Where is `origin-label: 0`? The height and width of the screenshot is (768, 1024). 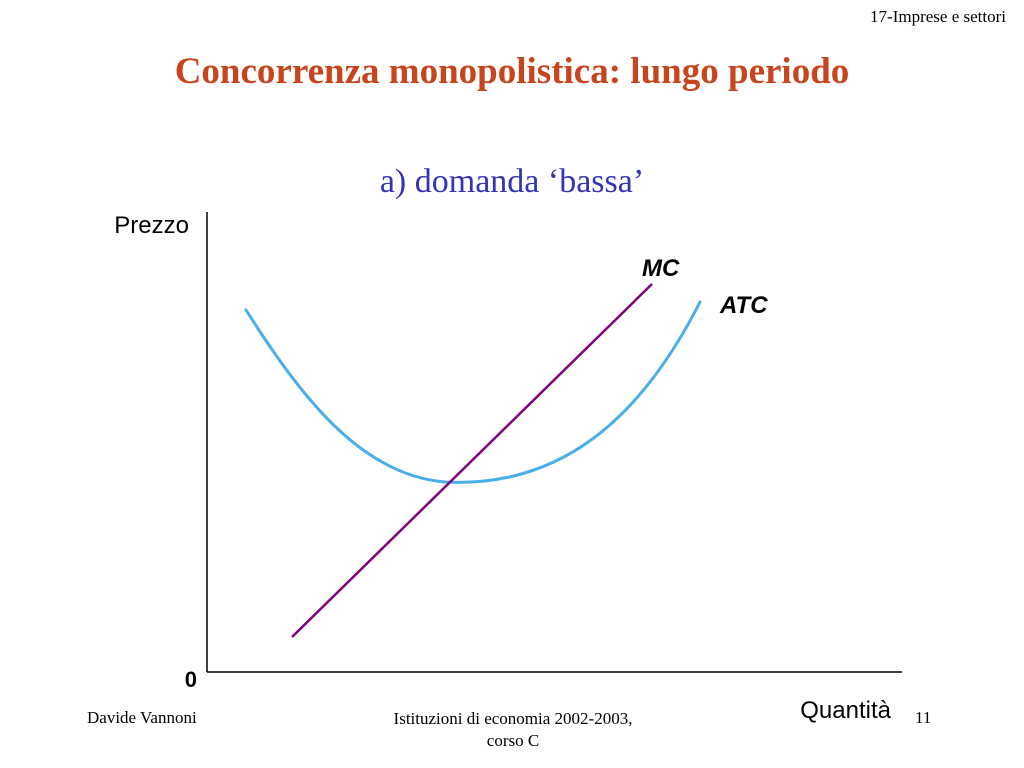 origin-label: 0 is located at coordinates (191, 679).